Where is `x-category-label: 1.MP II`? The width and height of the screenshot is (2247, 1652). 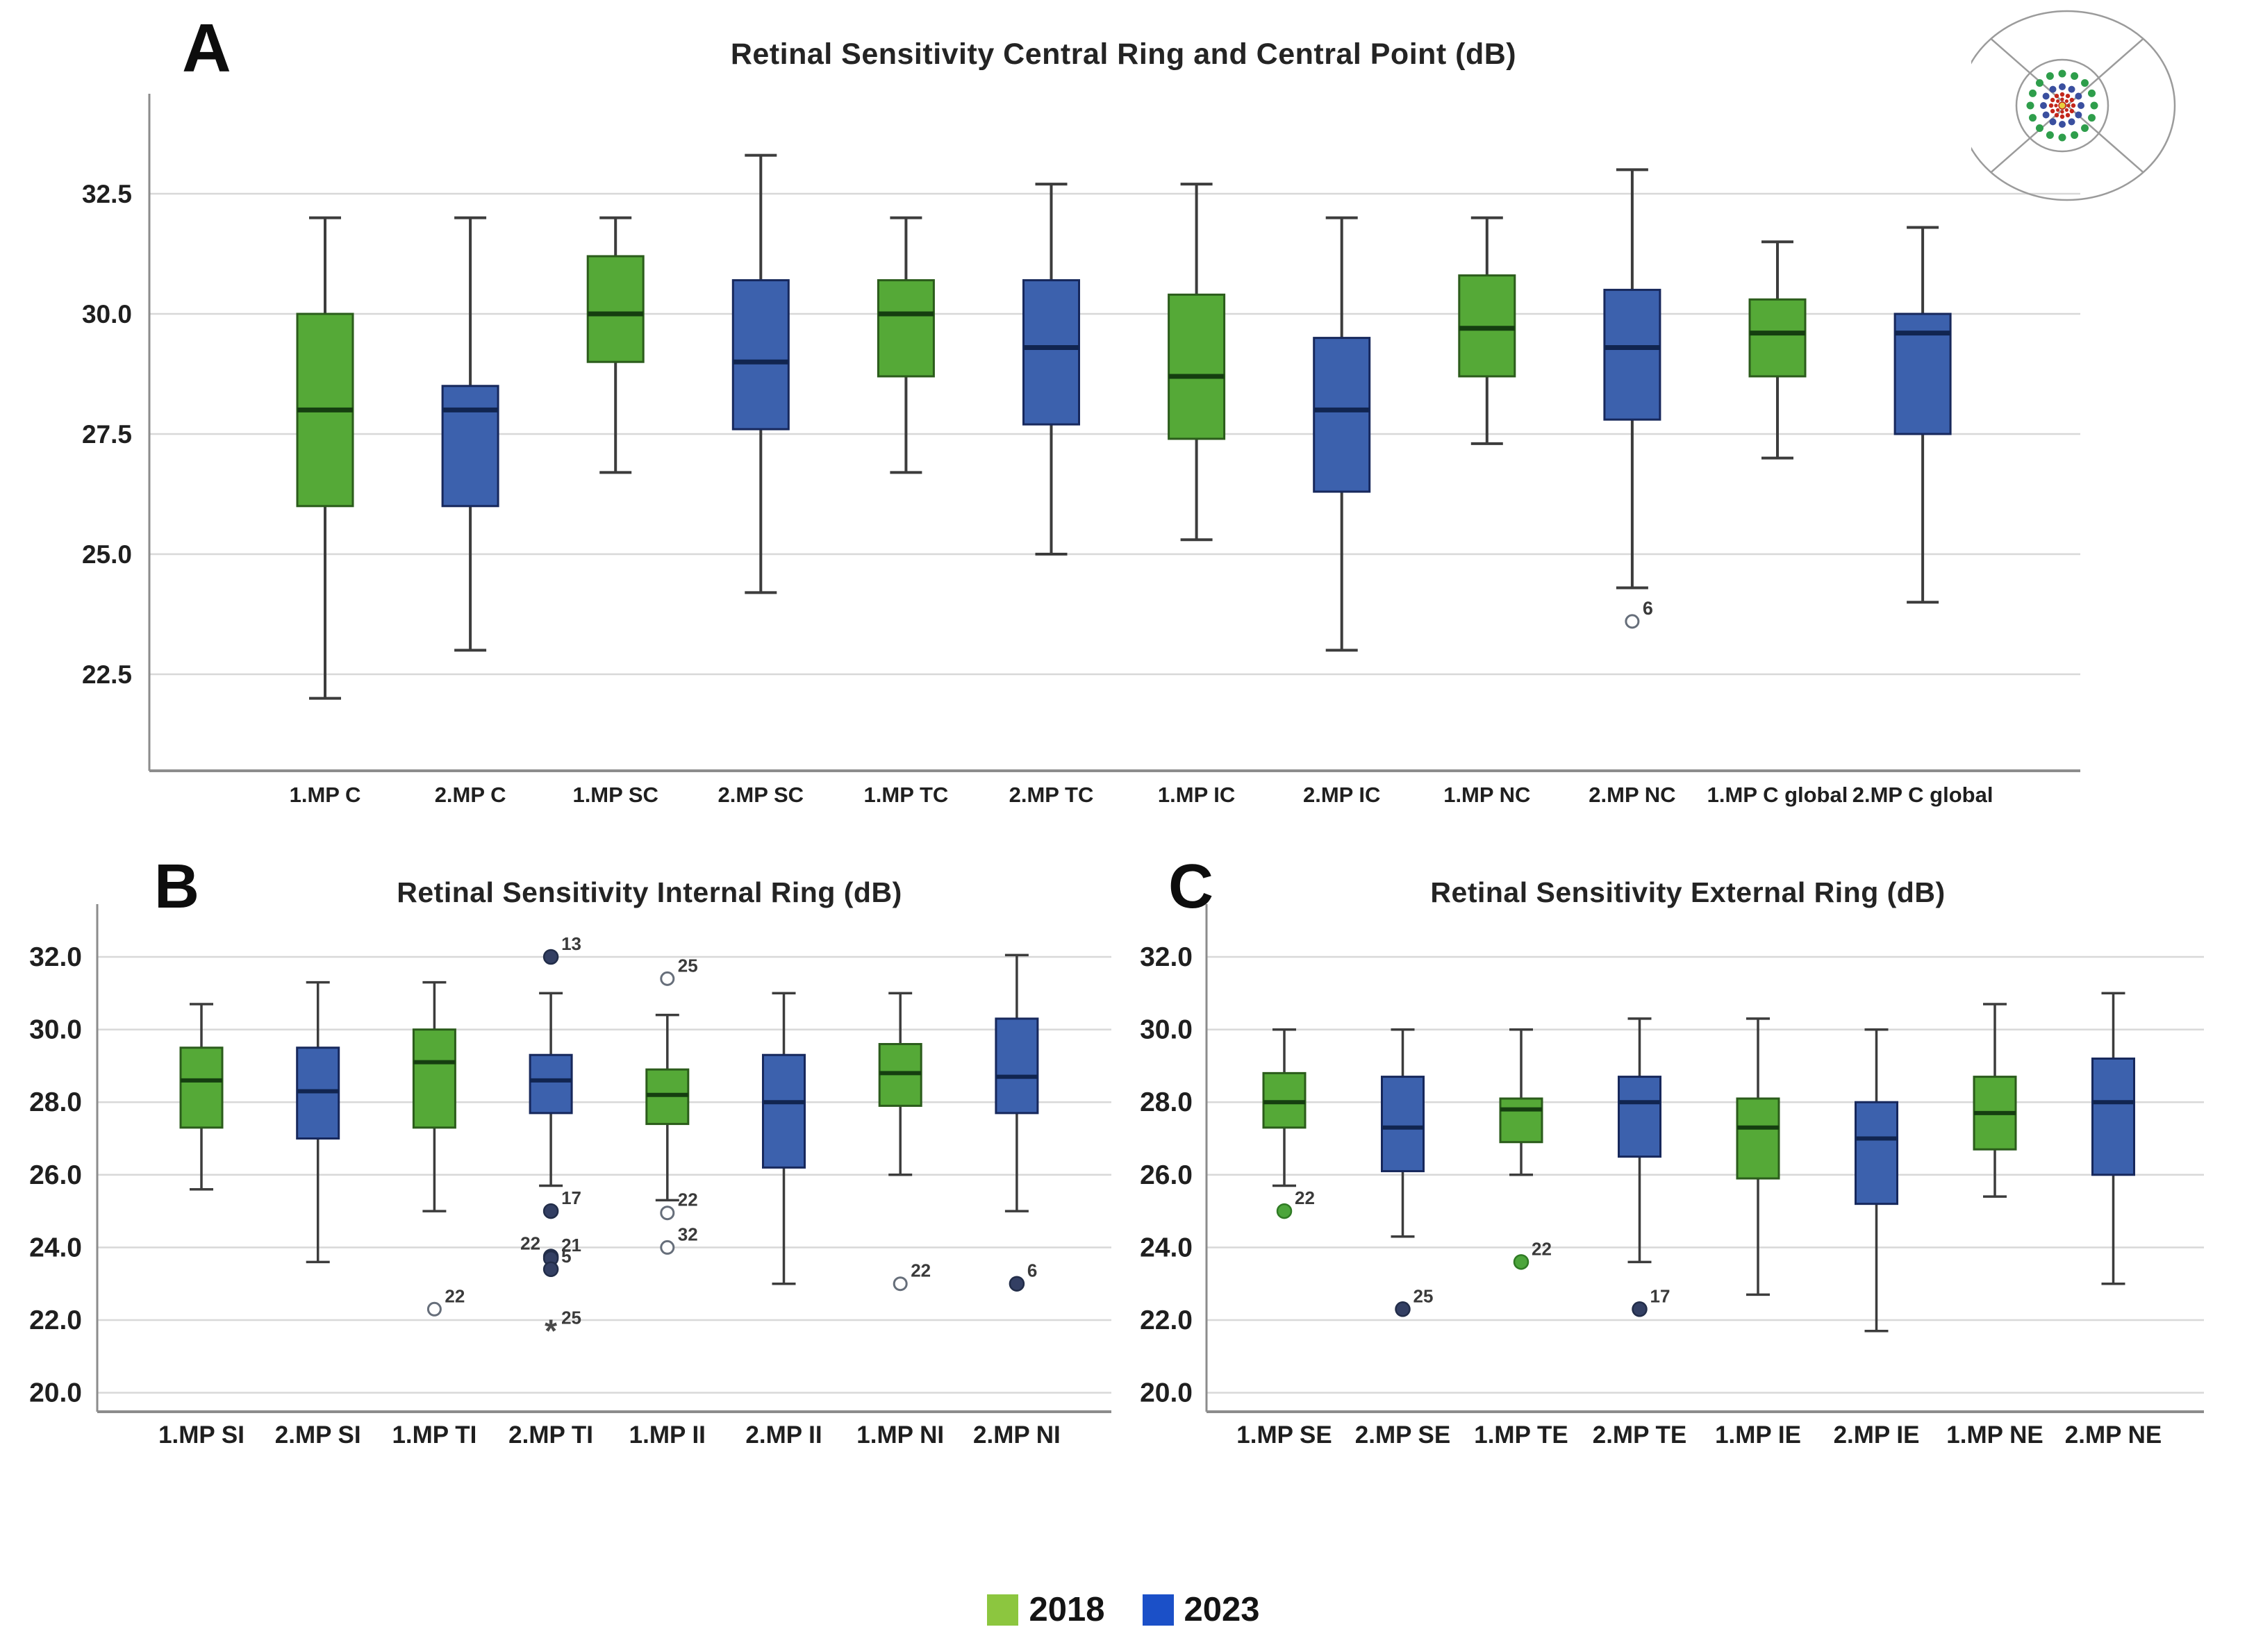 x-category-label: 1.MP II is located at coordinates (667, 1435).